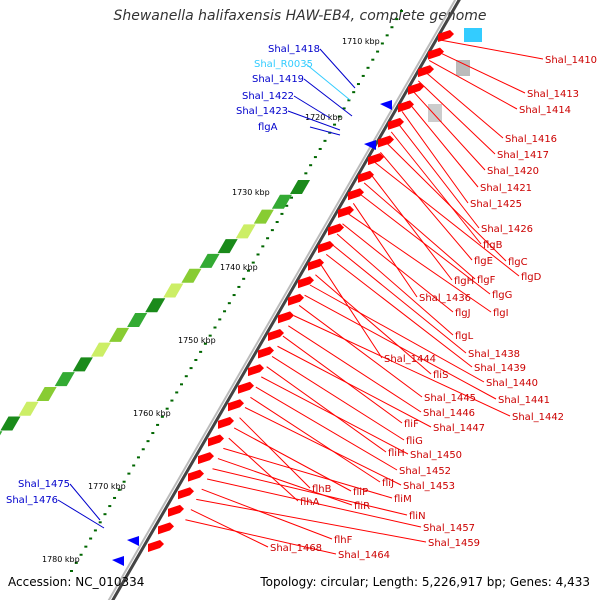  What do you see at coordinates (152, 413) in the screenshot?
I see `scale-label: 1760 kbp` at bounding box center [152, 413].